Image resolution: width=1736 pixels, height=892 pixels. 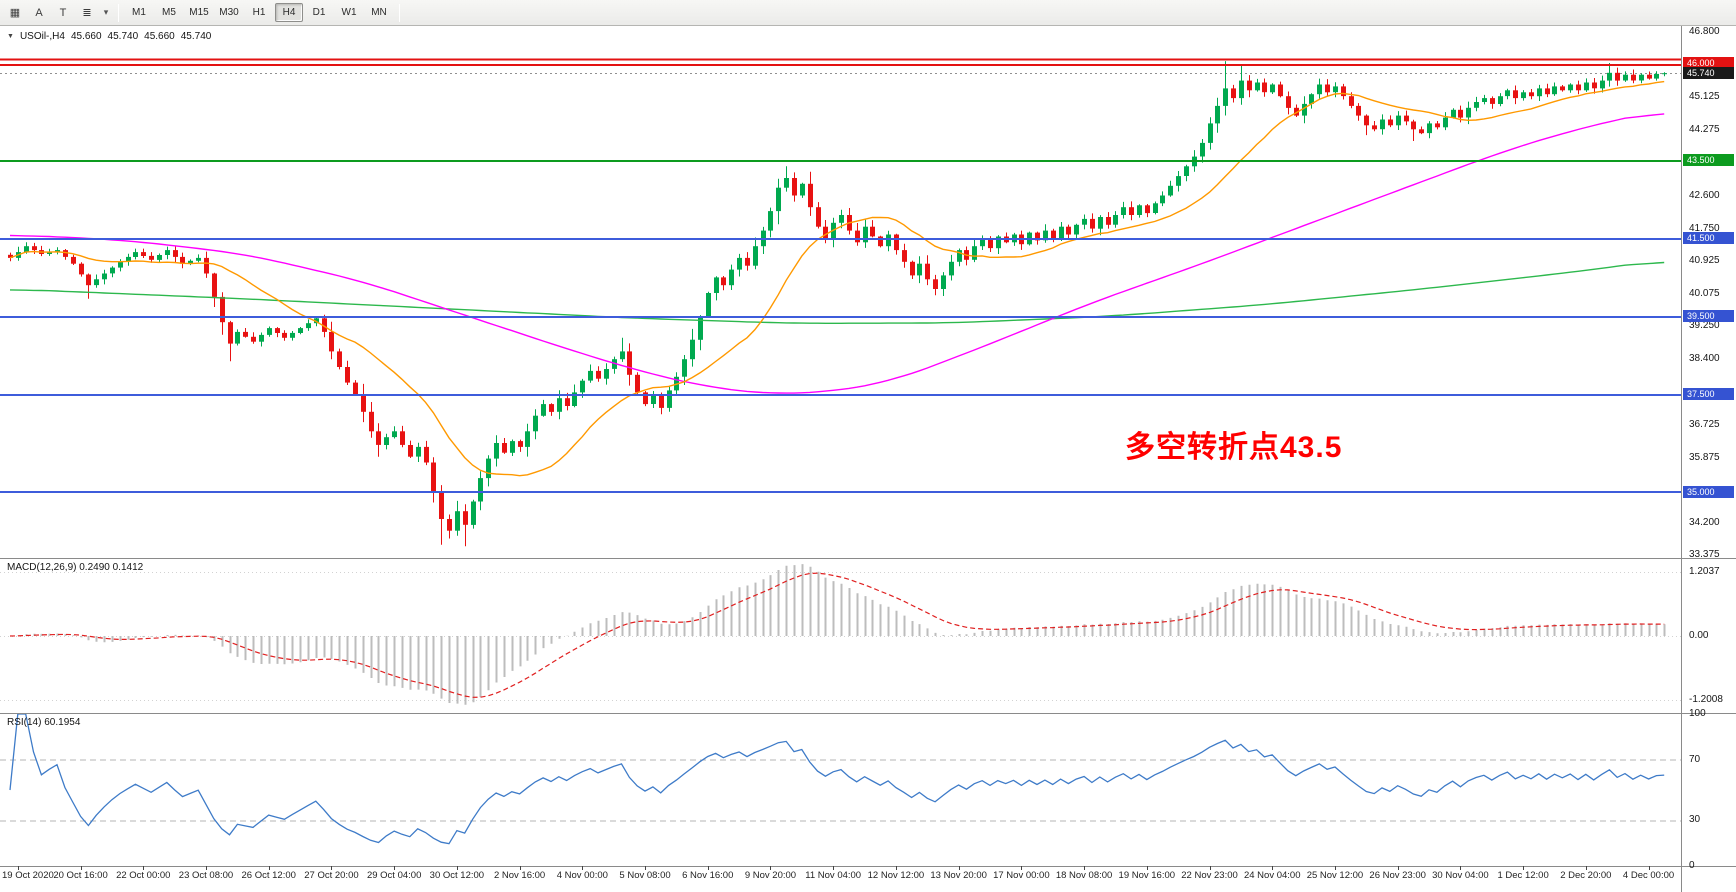 What do you see at coordinates (169, 12) in the screenshot?
I see `timeframe-button-m5: M5` at bounding box center [169, 12].